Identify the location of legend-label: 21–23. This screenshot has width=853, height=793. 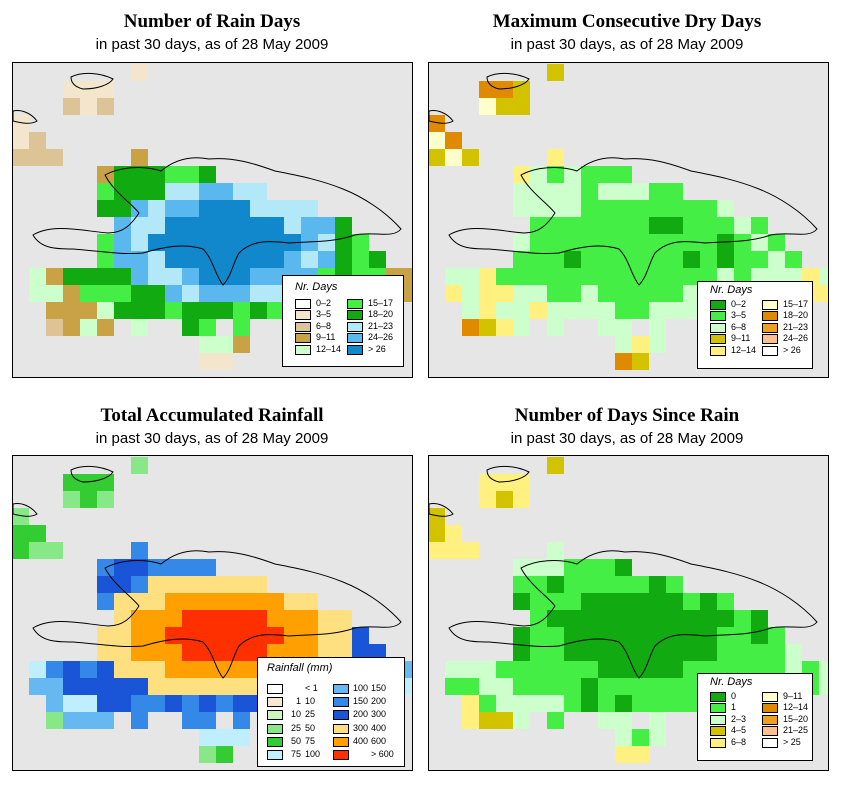
(381, 325).